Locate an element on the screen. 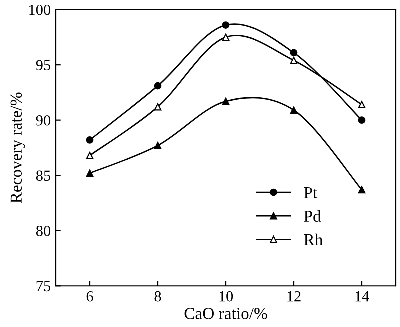  y-tick-label: 95 is located at coordinates (43, 65).